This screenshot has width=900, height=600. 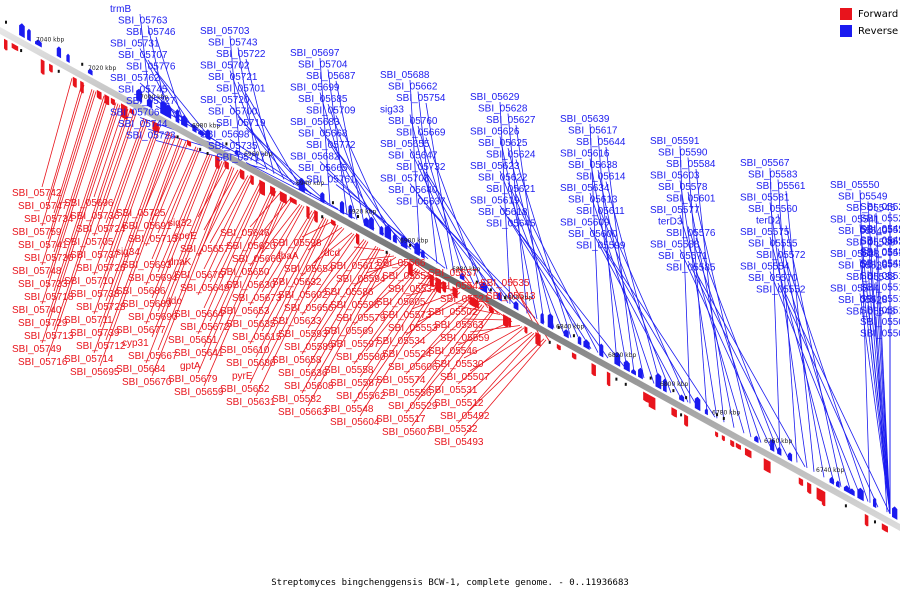 What do you see at coordinates (683, 187) in the screenshot?
I see `reverse-gene-label: SBI_05578` at bounding box center [683, 187].